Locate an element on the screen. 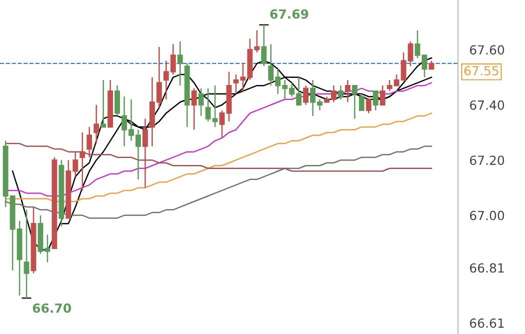 The width and height of the screenshot is (525, 334). annotation: 66.70 is located at coordinates (52, 308).